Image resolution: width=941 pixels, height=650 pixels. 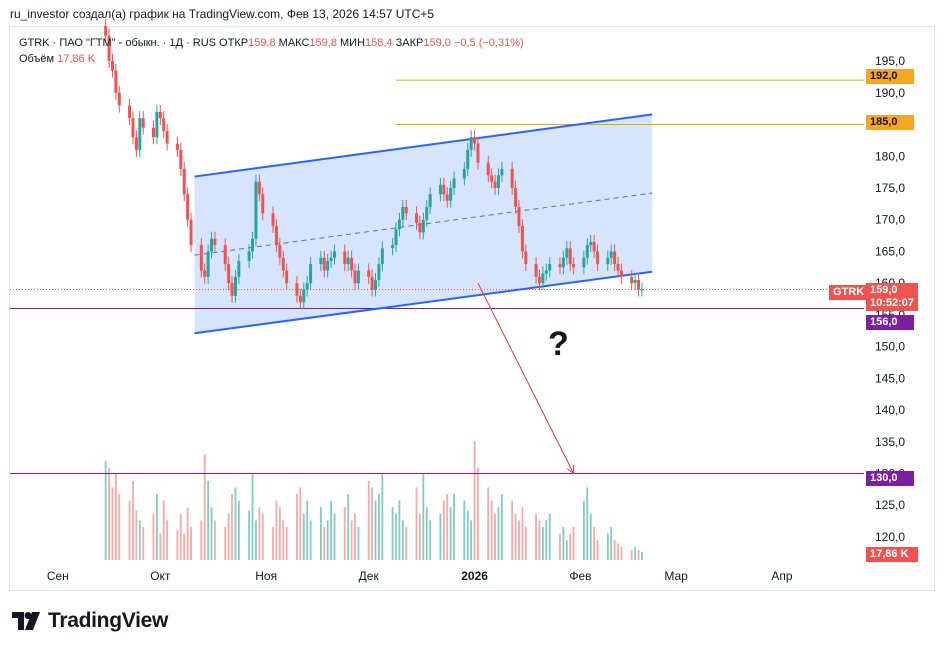 I want to click on y-tick-label: 150,0, so click(x=890, y=347).